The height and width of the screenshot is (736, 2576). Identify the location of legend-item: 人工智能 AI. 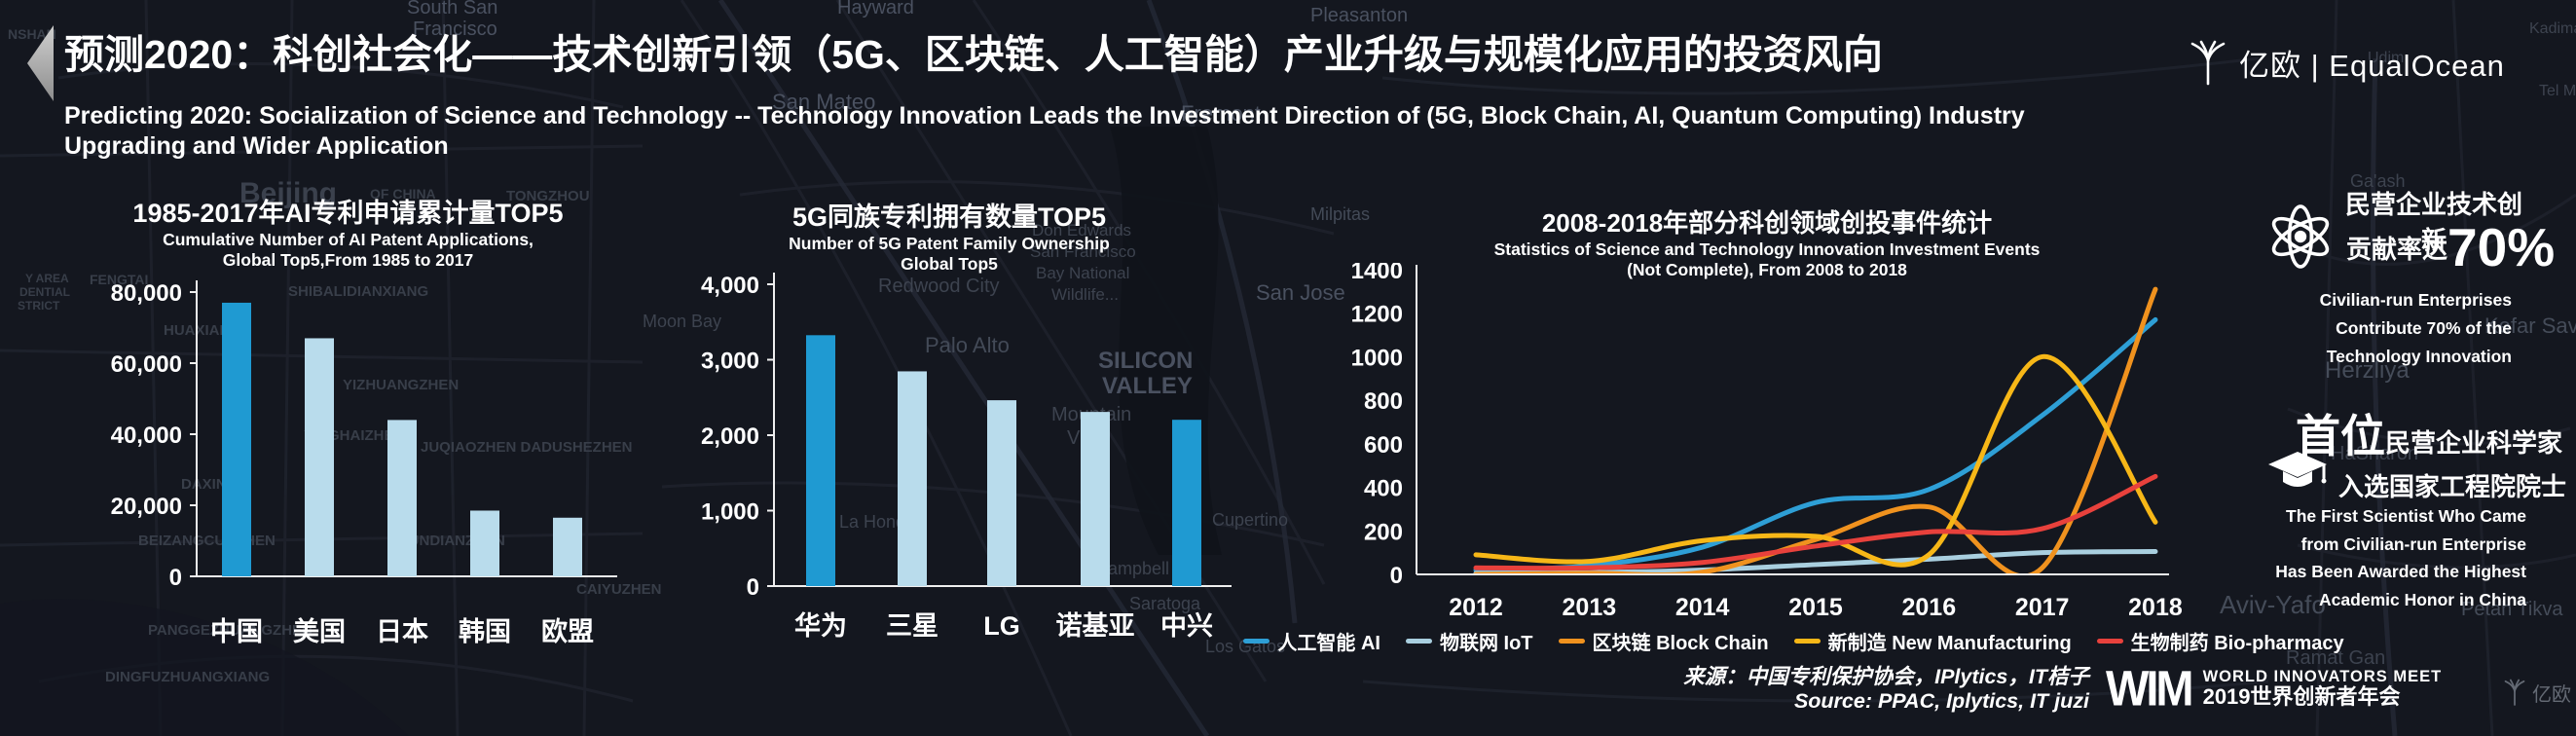
(1311, 641).